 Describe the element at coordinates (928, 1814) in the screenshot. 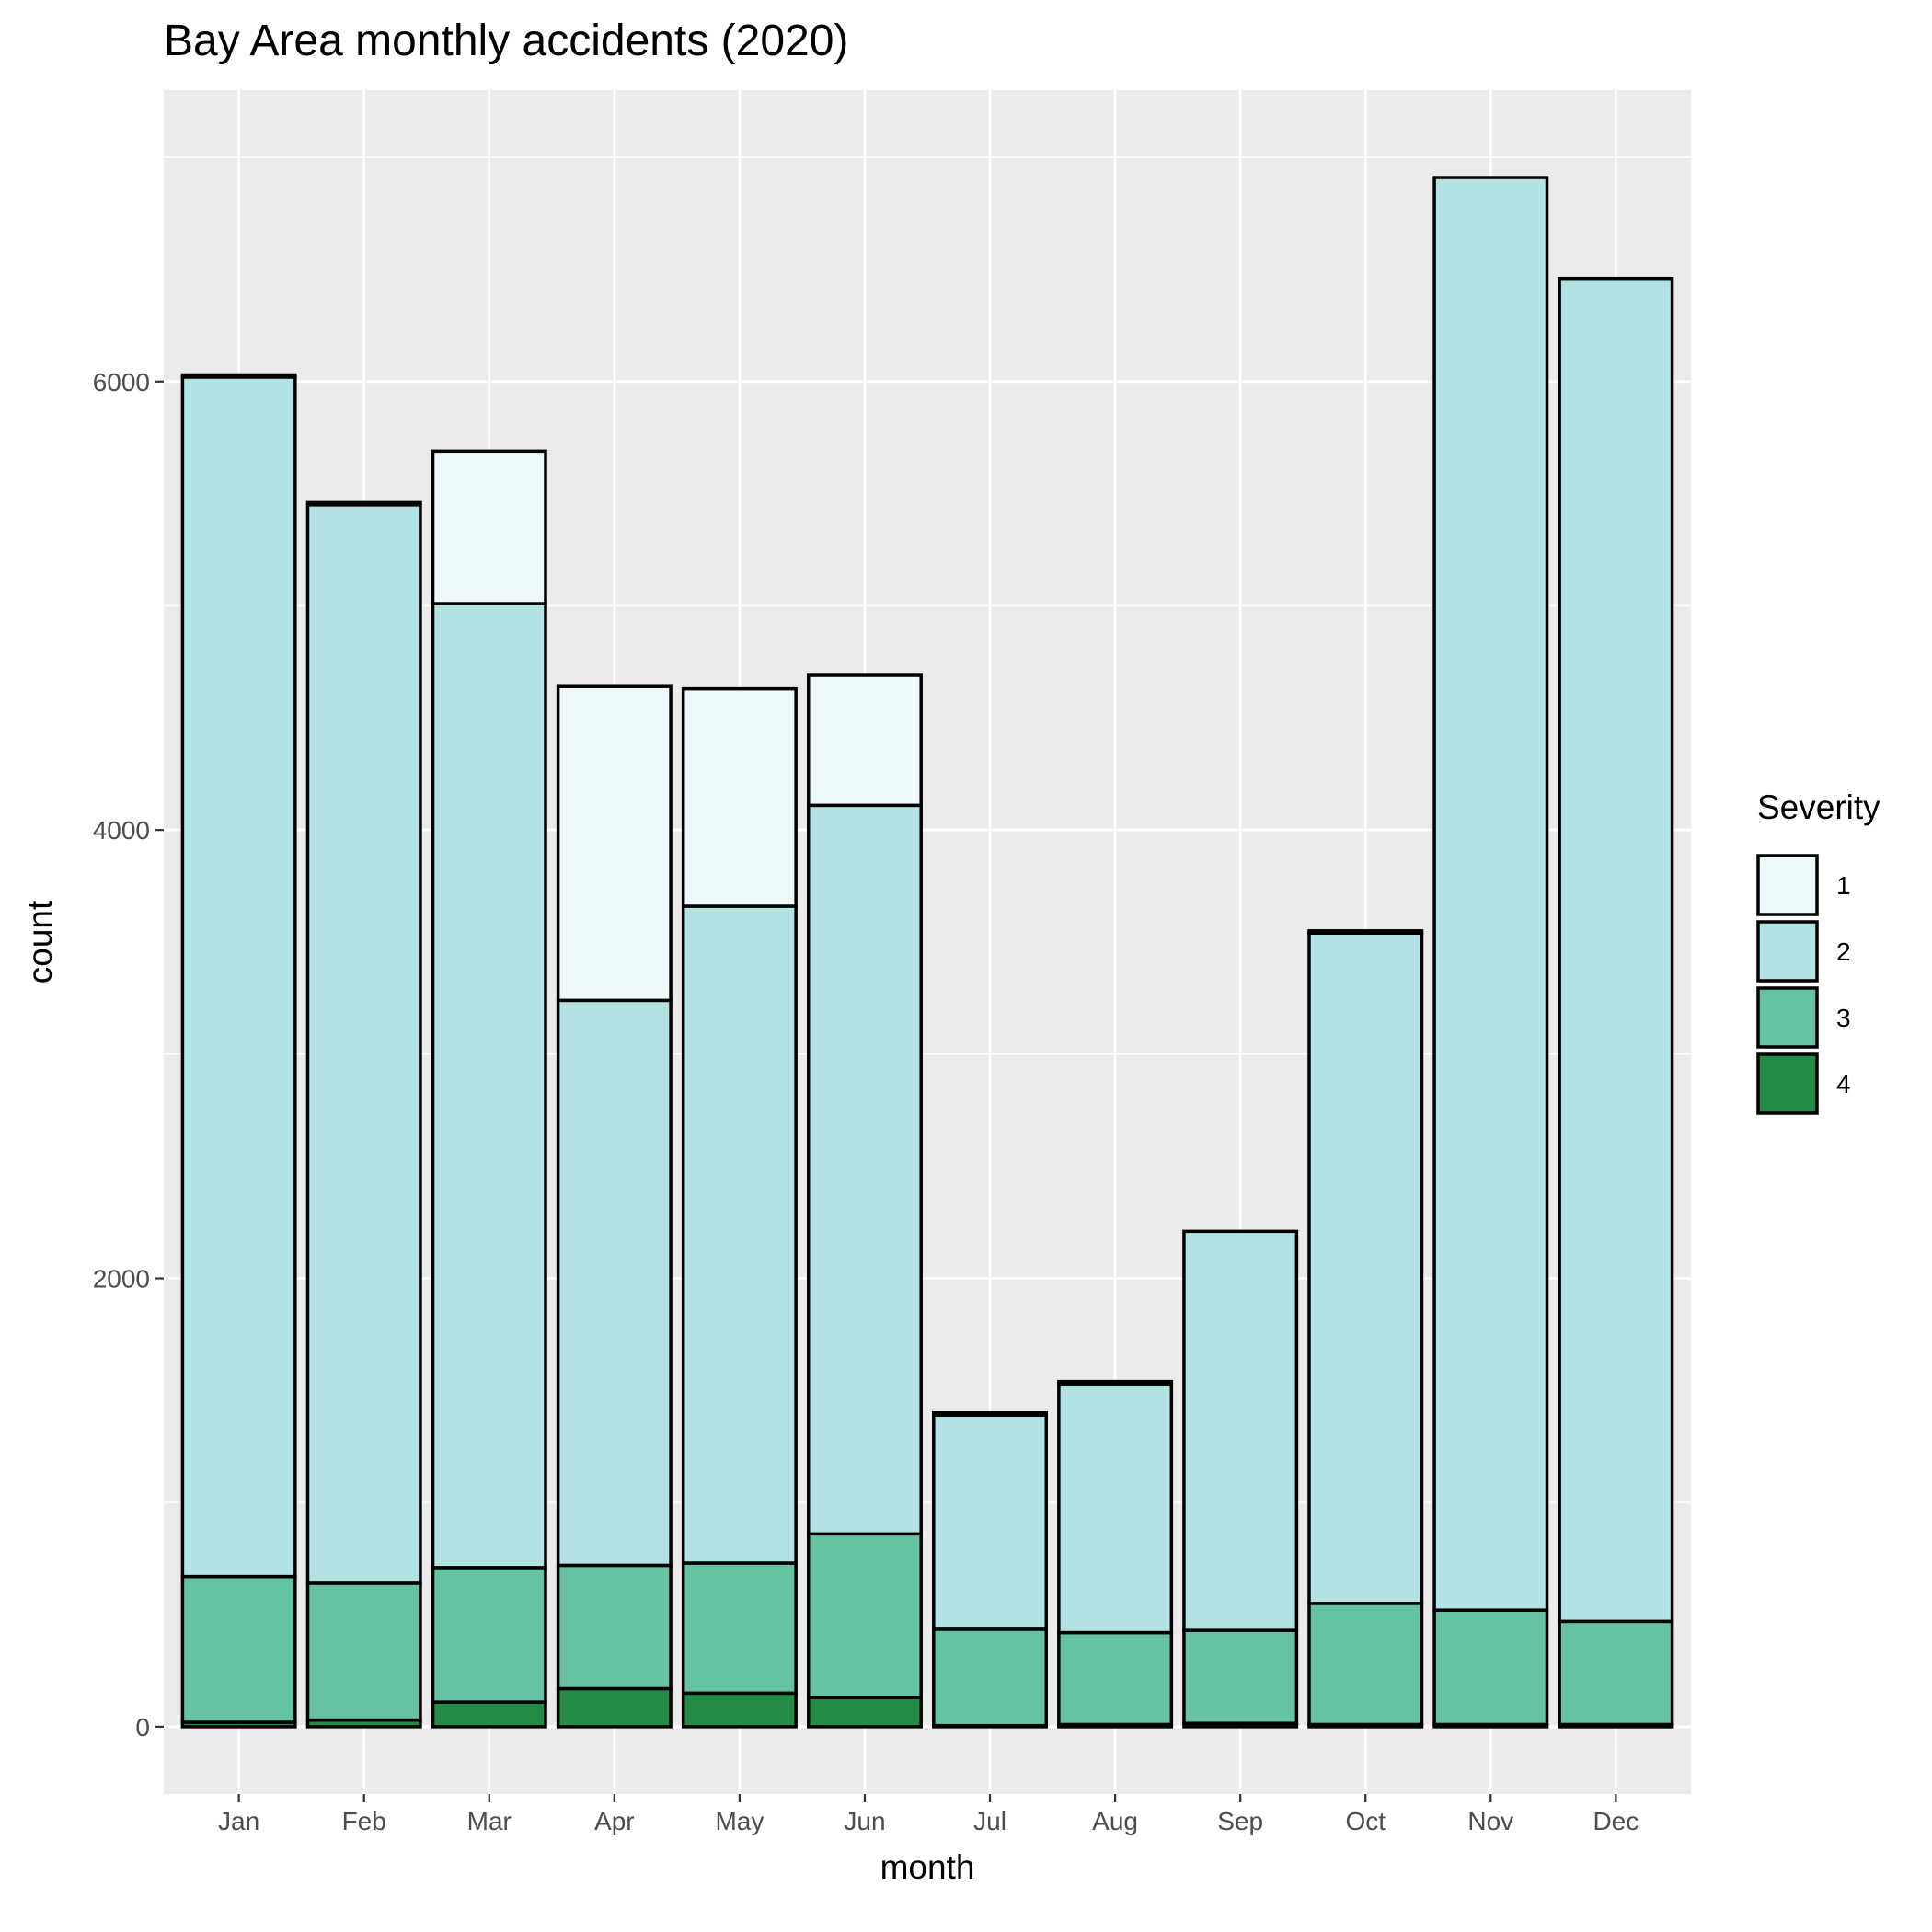

I see `x-axis: Jan Feb Mar Apr May Jun Jul Aug Sep Oct Nov Dec` at that location.